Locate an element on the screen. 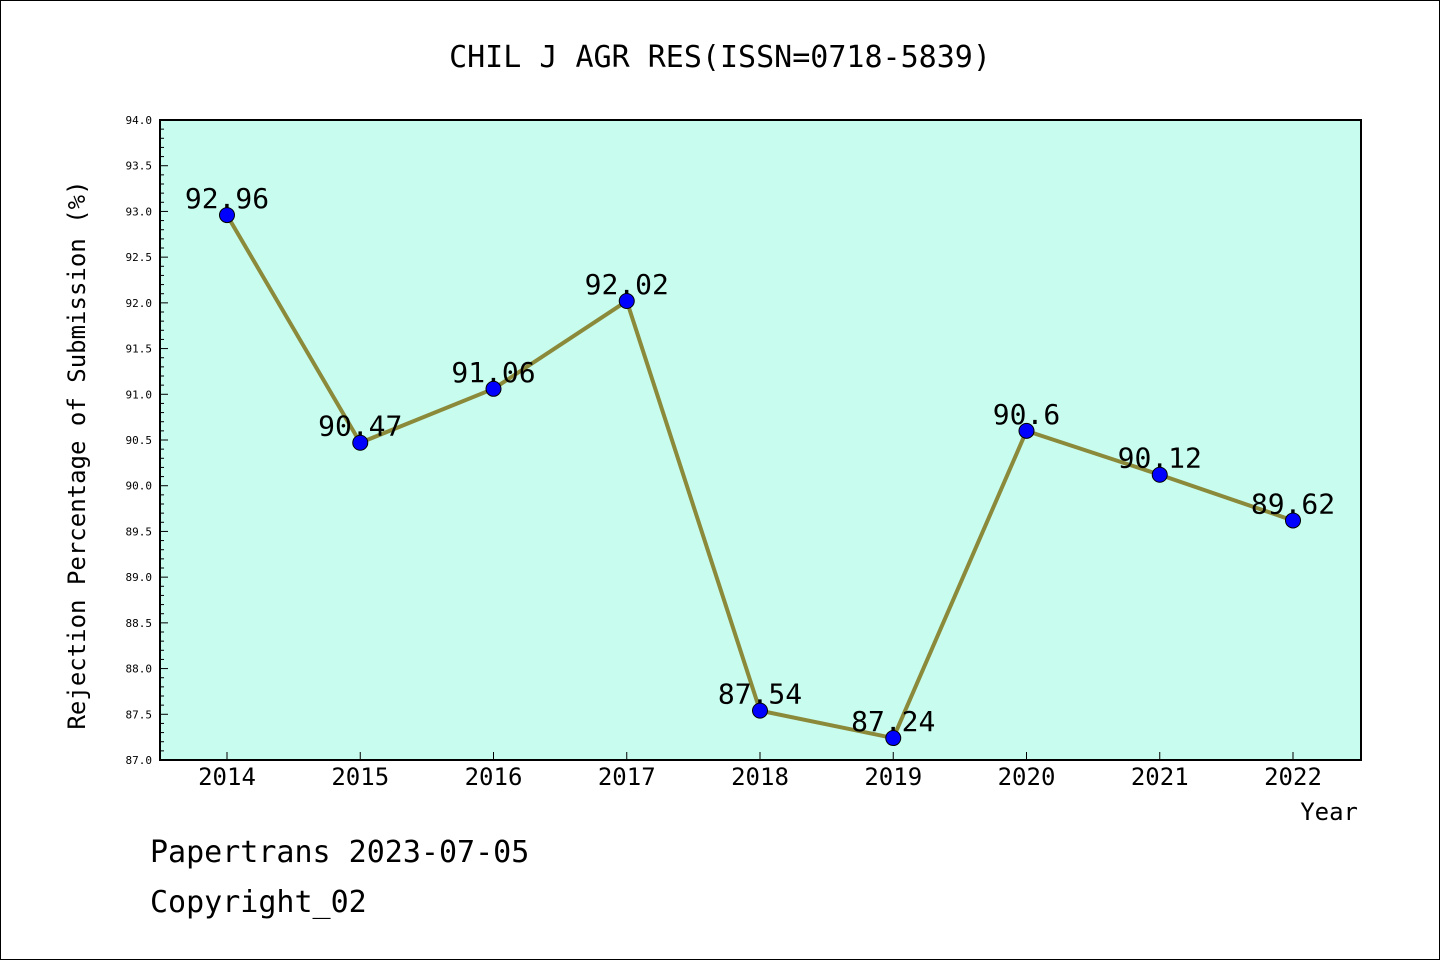 This screenshot has width=1440, height=960. data-label: 92.02 is located at coordinates (627, 284).